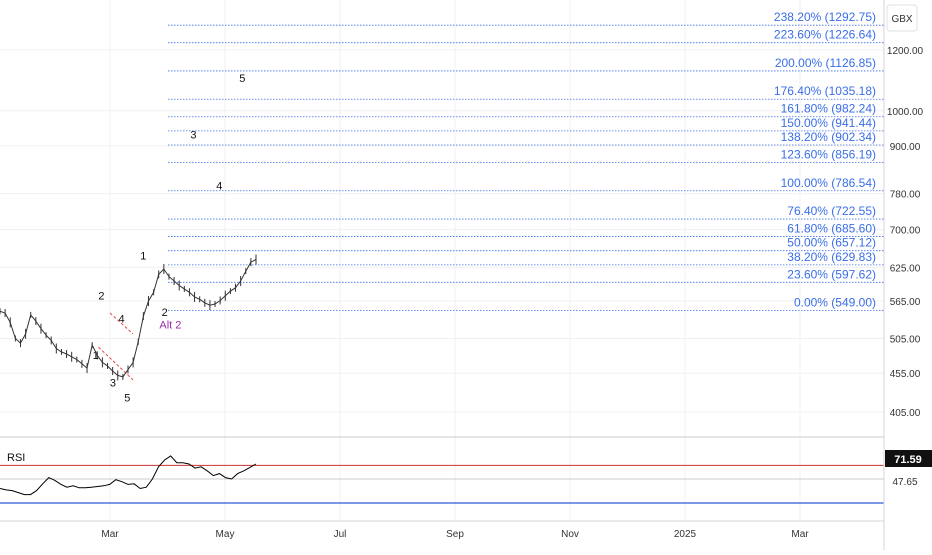 The image size is (932, 555). Describe the element at coordinates (570, 534) in the screenshot. I see `time-tick-label: Nov` at that location.